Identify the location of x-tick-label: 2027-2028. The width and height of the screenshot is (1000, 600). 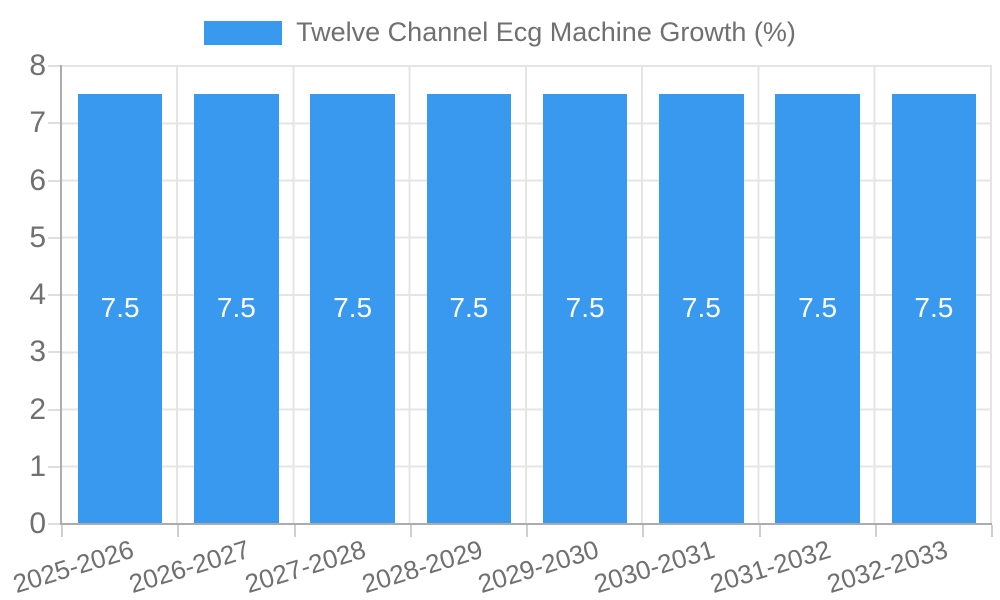
(305, 567).